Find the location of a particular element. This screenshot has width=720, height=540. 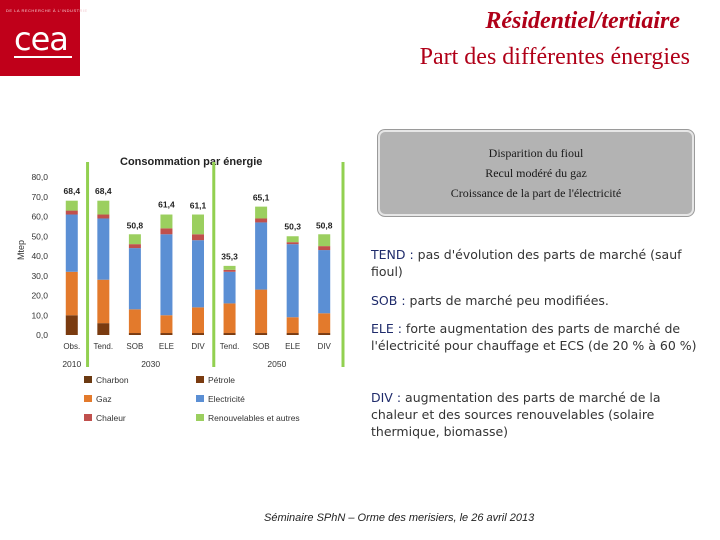

chart-title: Consommation par énergie is located at coordinates (191, 162).